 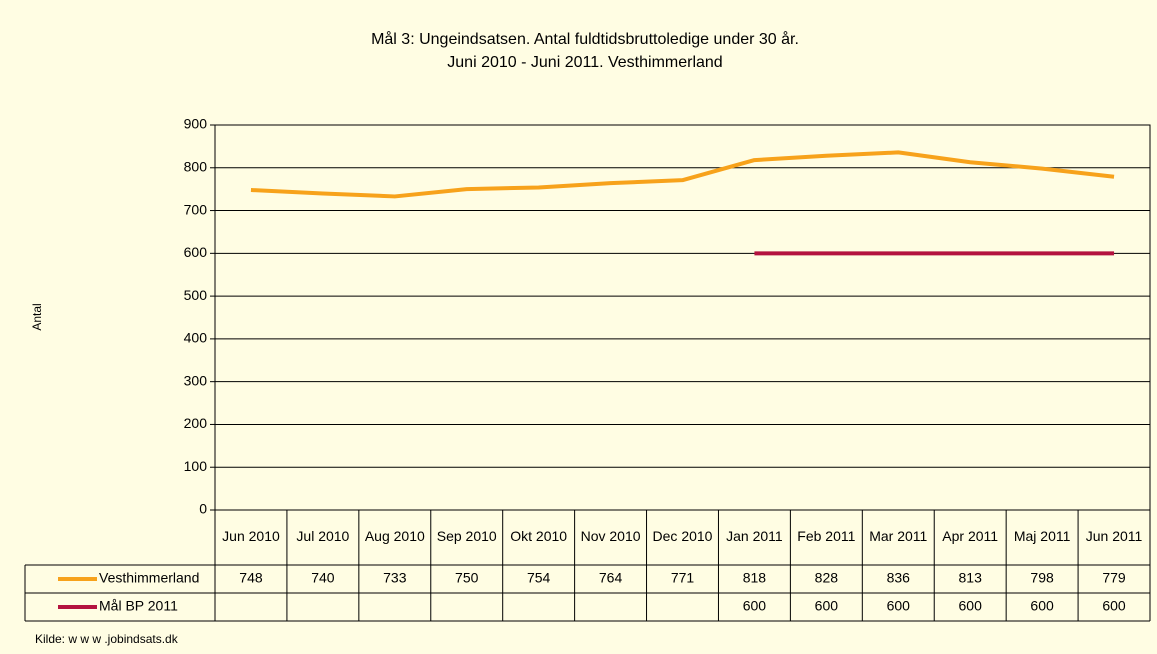 What do you see at coordinates (1114, 578) in the screenshot?
I see `table-value: 779` at bounding box center [1114, 578].